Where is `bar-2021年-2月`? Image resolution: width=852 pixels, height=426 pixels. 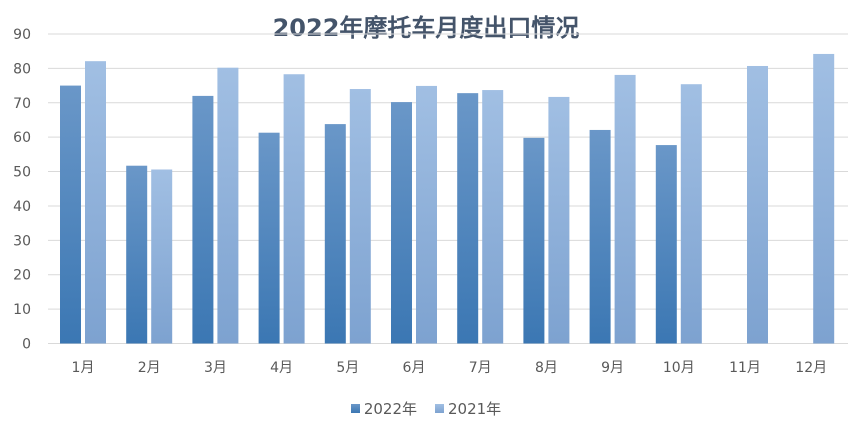 bar-2021年-2月 is located at coordinates (162, 256).